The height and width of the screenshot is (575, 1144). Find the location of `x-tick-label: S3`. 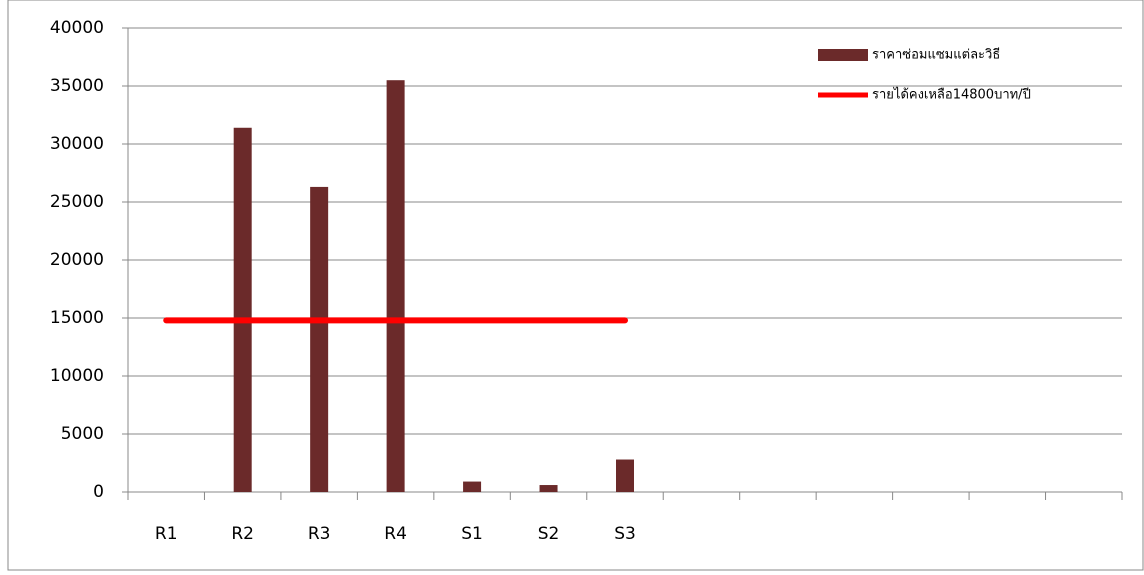

x-tick-label: S3 is located at coordinates (625, 534).